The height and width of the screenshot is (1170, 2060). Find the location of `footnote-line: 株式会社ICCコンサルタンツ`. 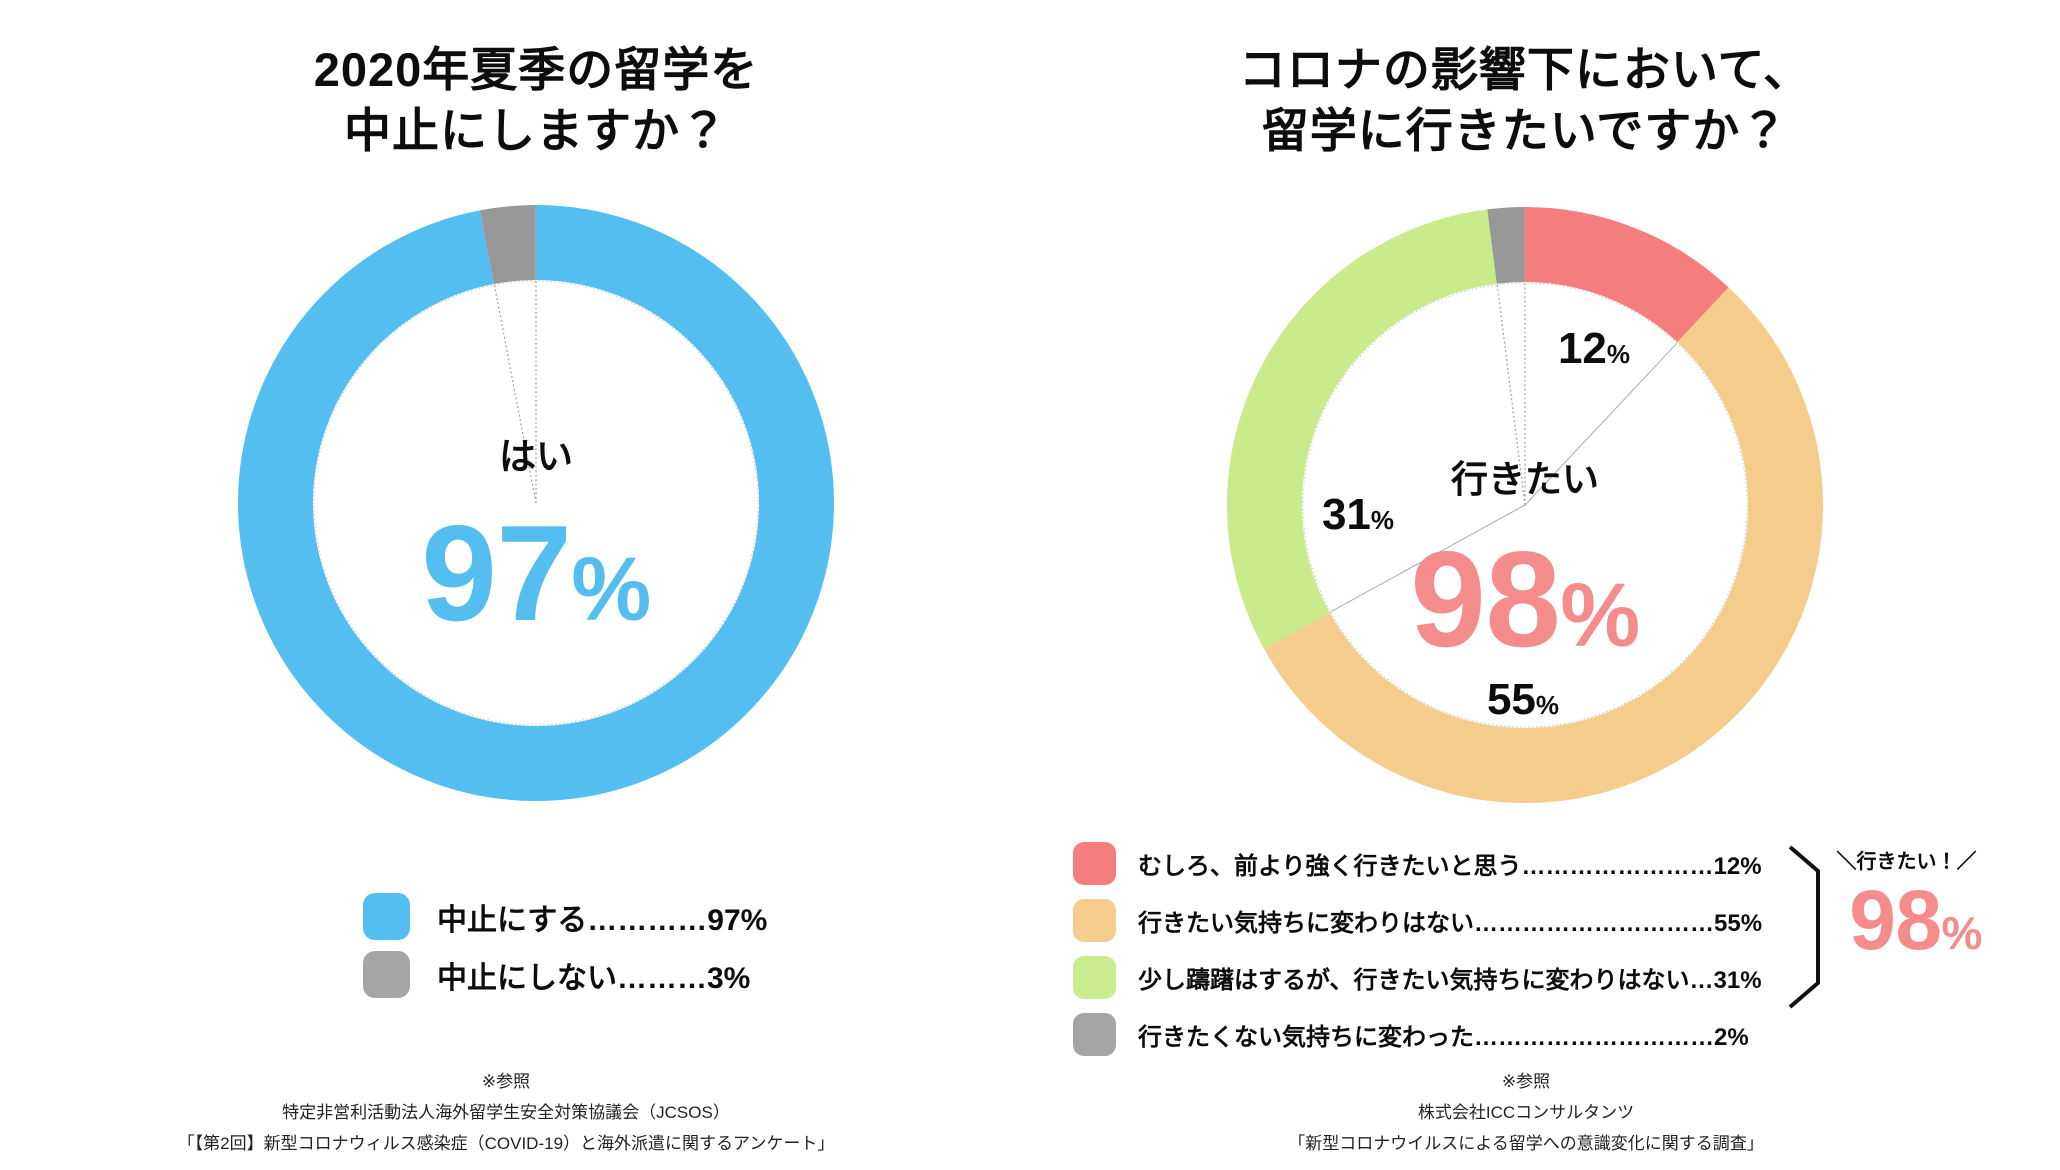

footnote-line: 株式会社ICCコンサルタンツ is located at coordinates (1526, 1112).